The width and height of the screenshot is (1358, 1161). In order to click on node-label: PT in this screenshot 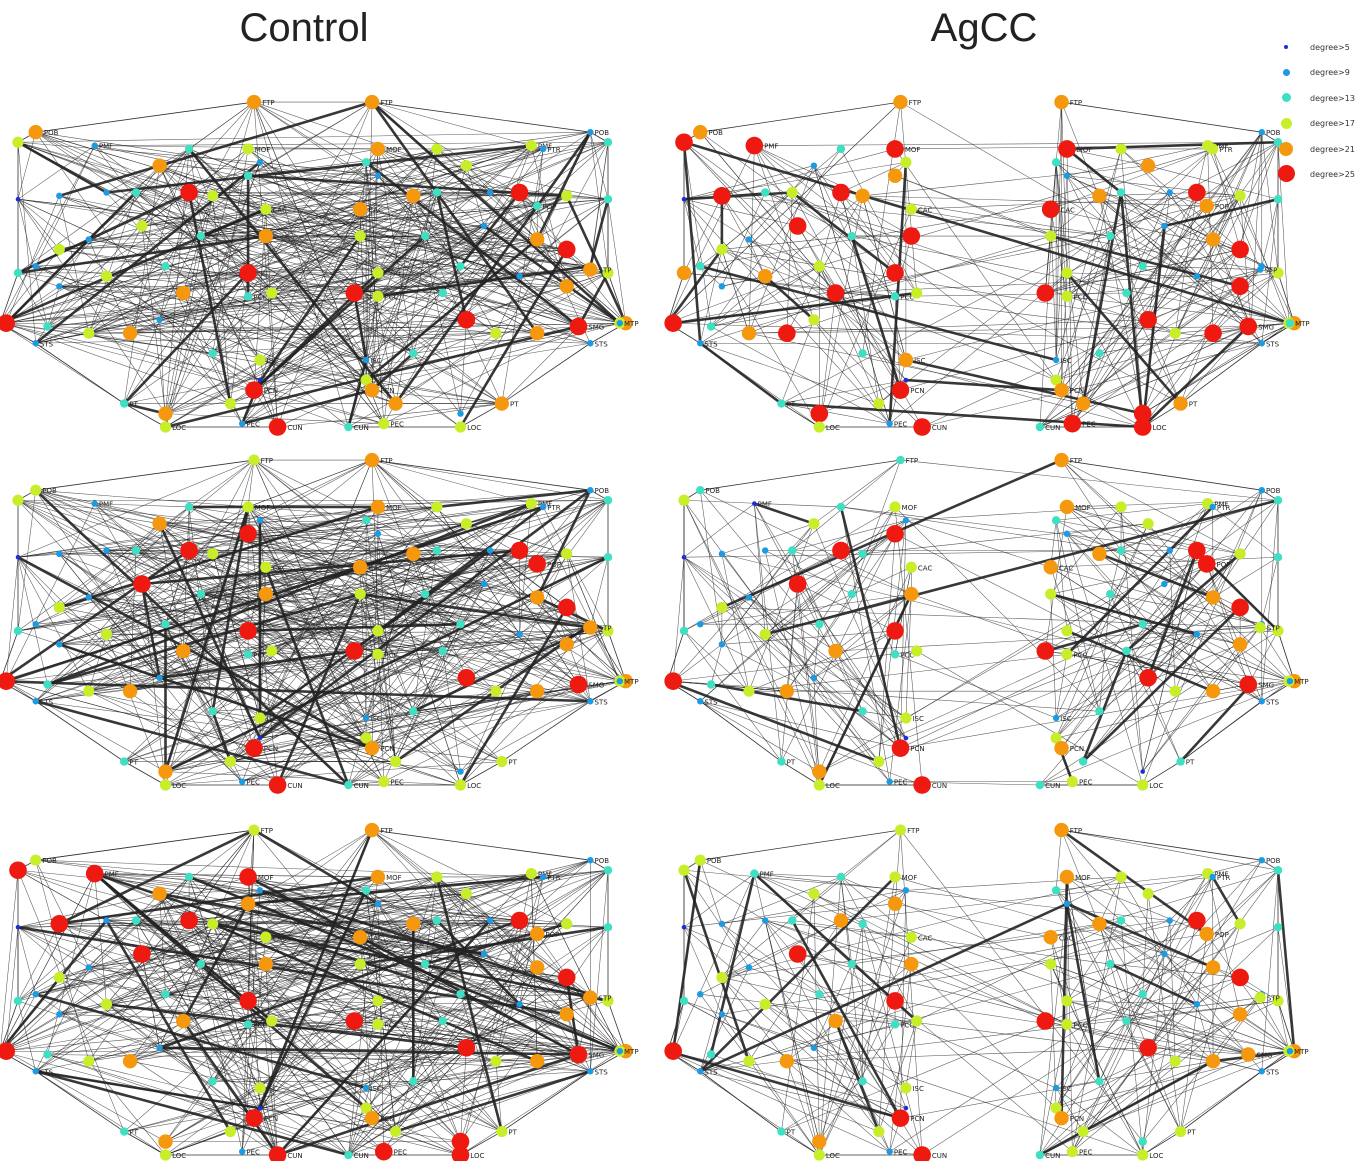, I will do `click(133, 405)`.